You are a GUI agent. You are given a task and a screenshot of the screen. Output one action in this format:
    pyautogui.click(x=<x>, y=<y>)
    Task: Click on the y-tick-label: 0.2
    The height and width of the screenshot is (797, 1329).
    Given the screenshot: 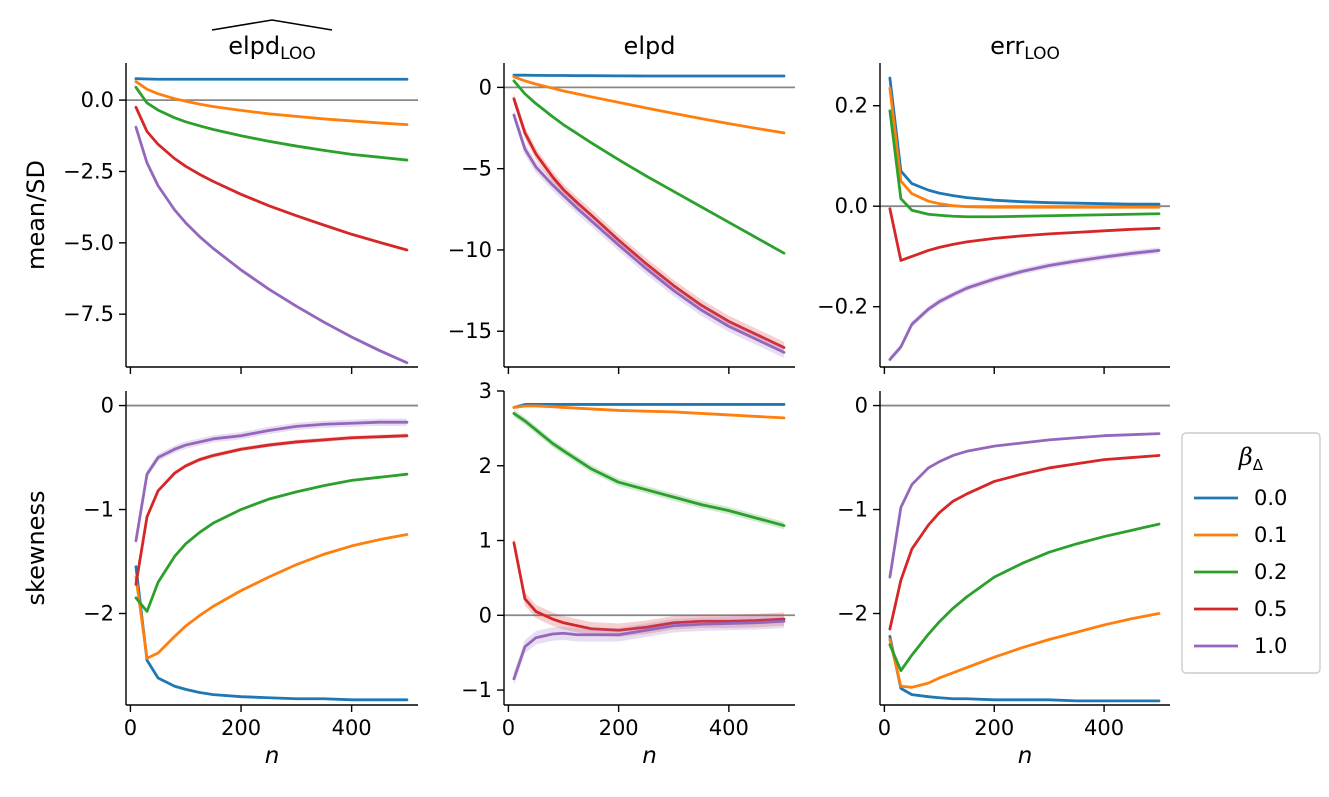 What is the action you would take?
    pyautogui.click(x=851, y=106)
    